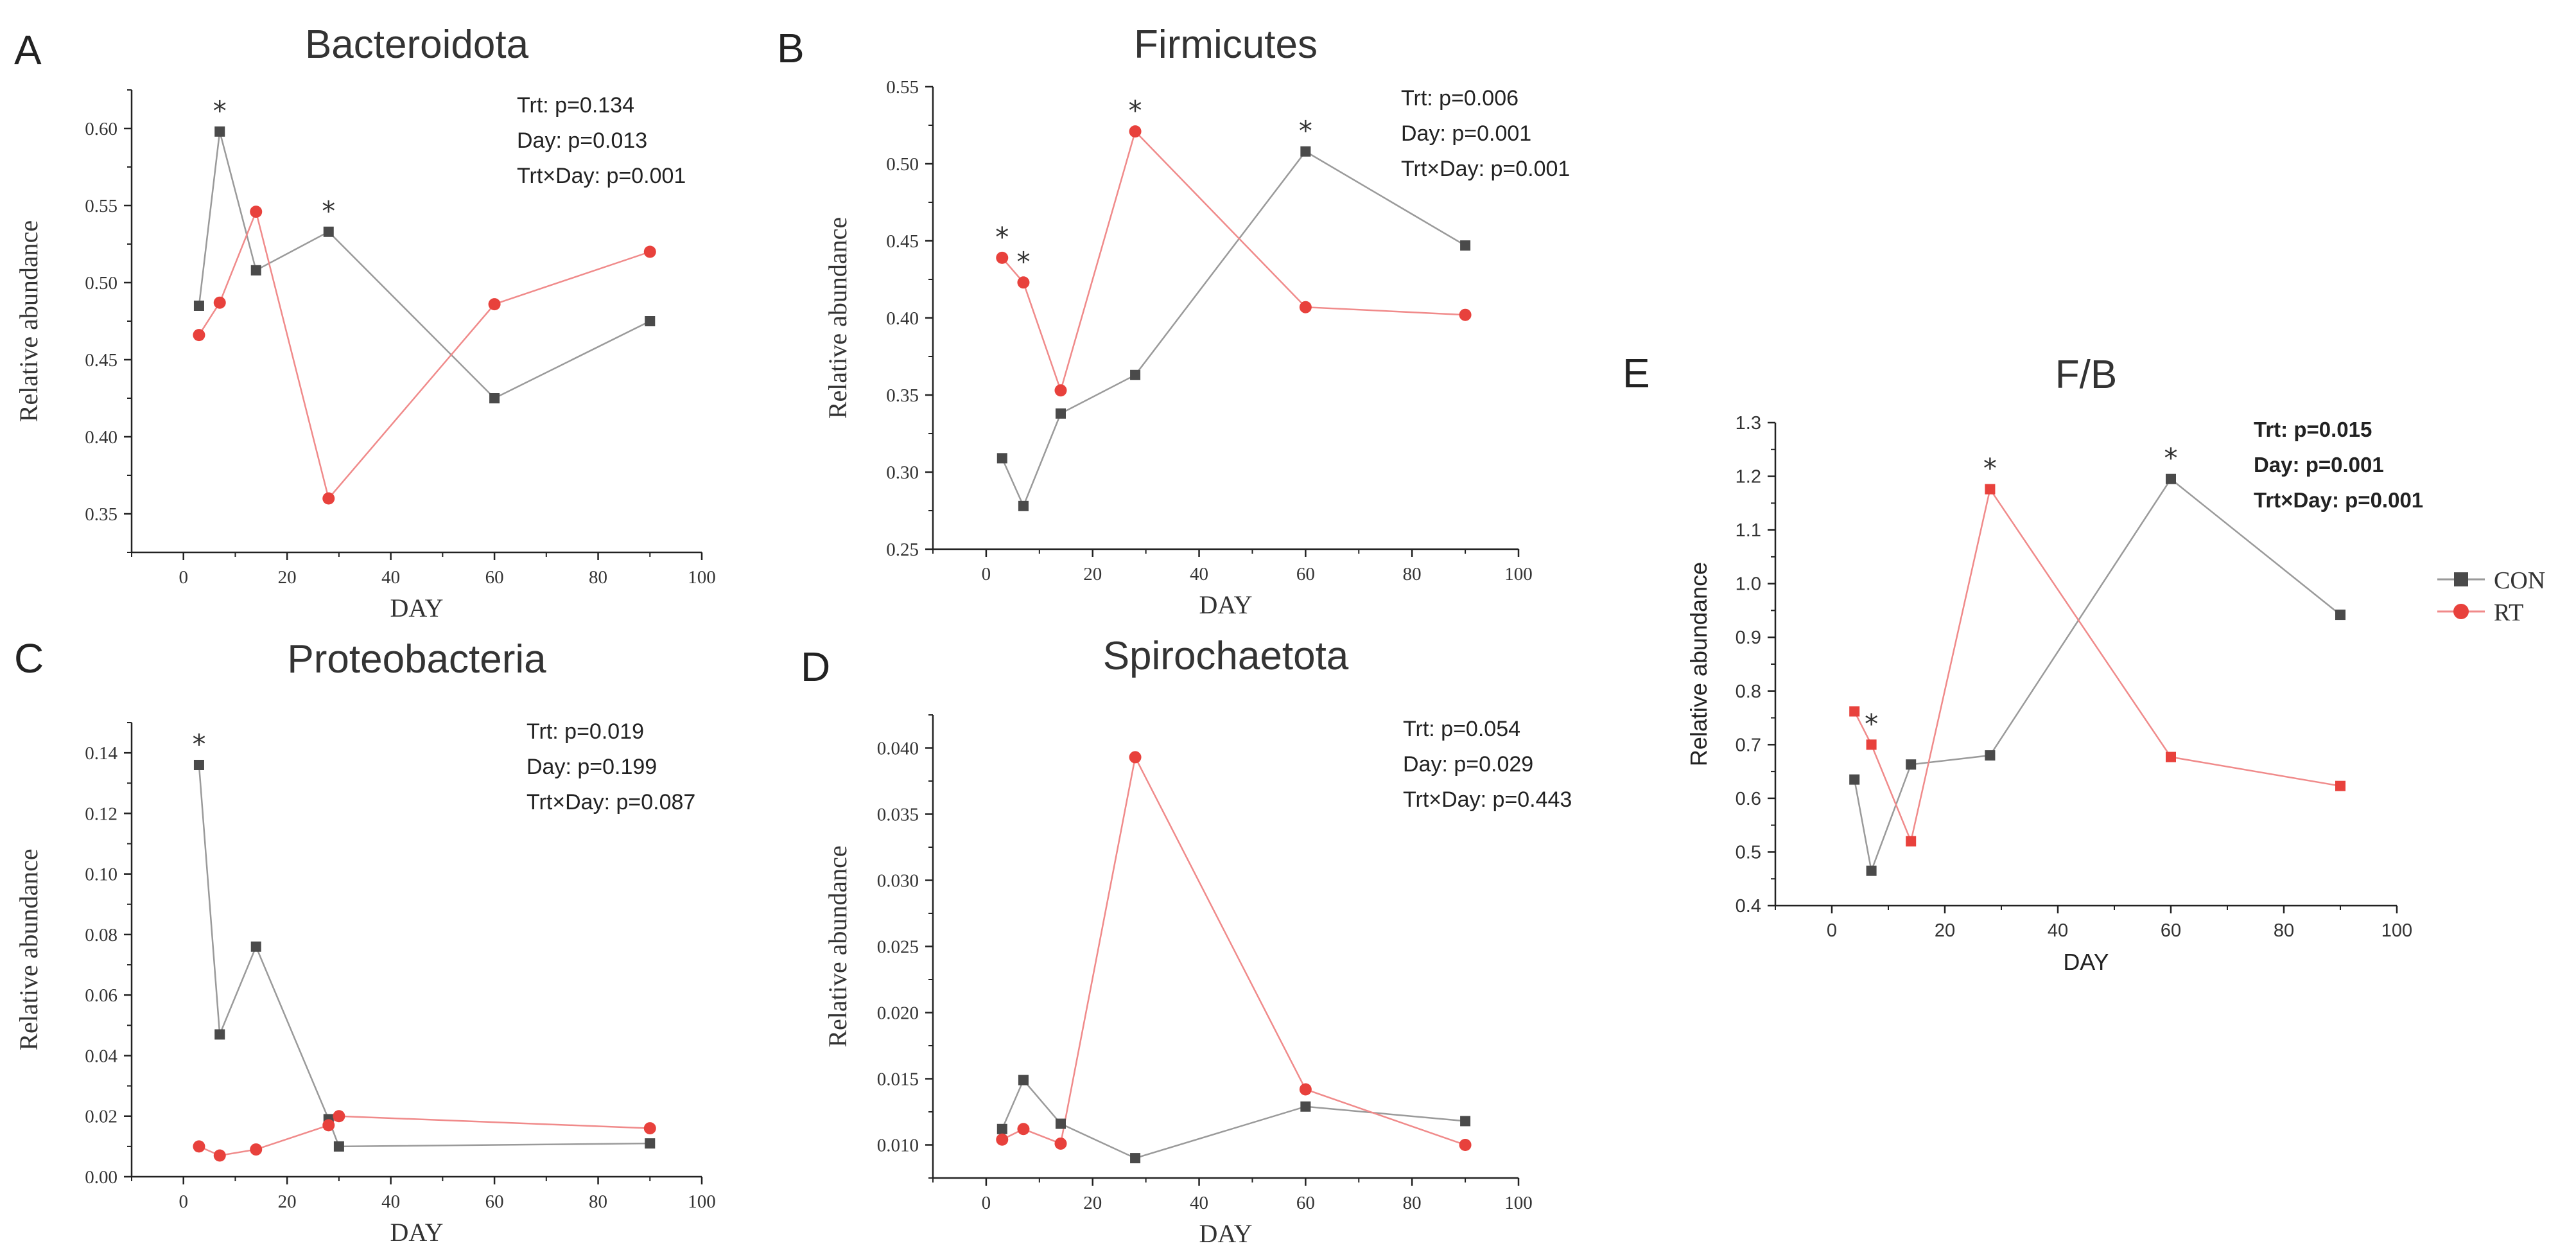 The image size is (2576, 1257). I want to click on y-tick-label: 0.30, so click(902, 472).